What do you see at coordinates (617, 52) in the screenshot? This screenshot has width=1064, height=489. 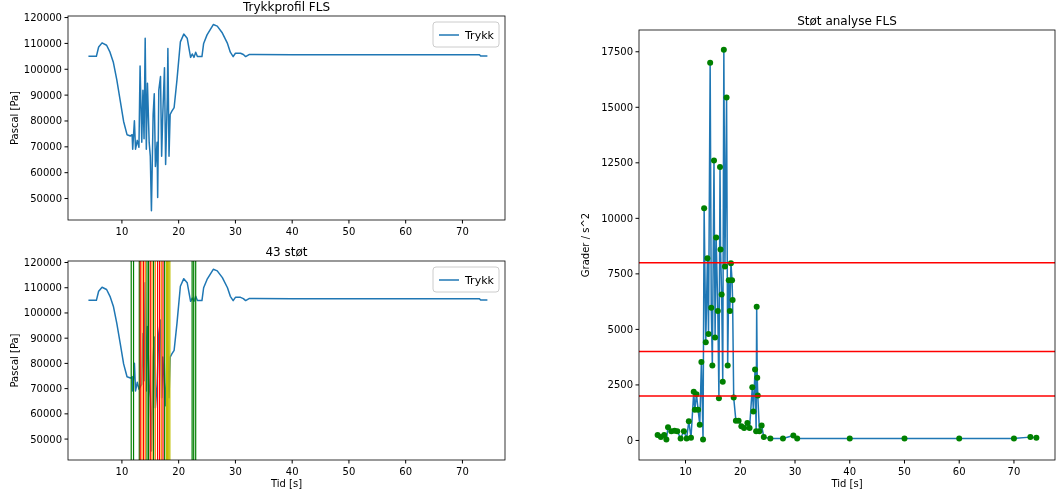 I see `y-tick-label: 17500` at bounding box center [617, 52].